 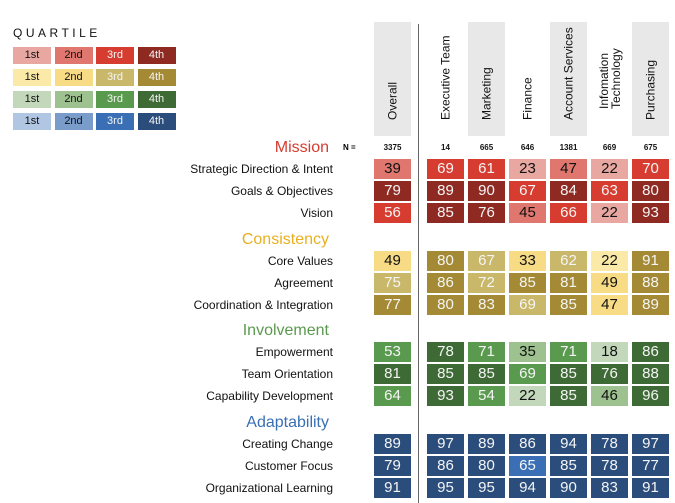 What do you see at coordinates (156, 99) in the screenshot?
I see `legend-swatch-green-q4: 4th` at bounding box center [156, 99].